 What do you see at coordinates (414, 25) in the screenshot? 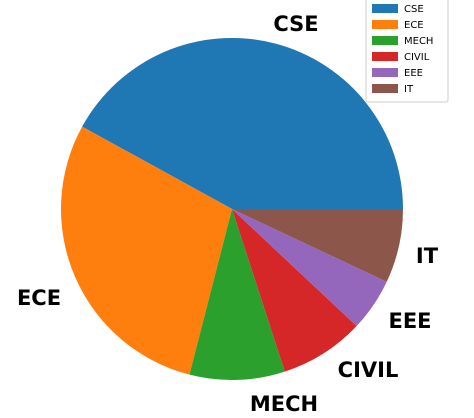
I see `legend-label-ece: ECE` at bounding box center [414, 25].